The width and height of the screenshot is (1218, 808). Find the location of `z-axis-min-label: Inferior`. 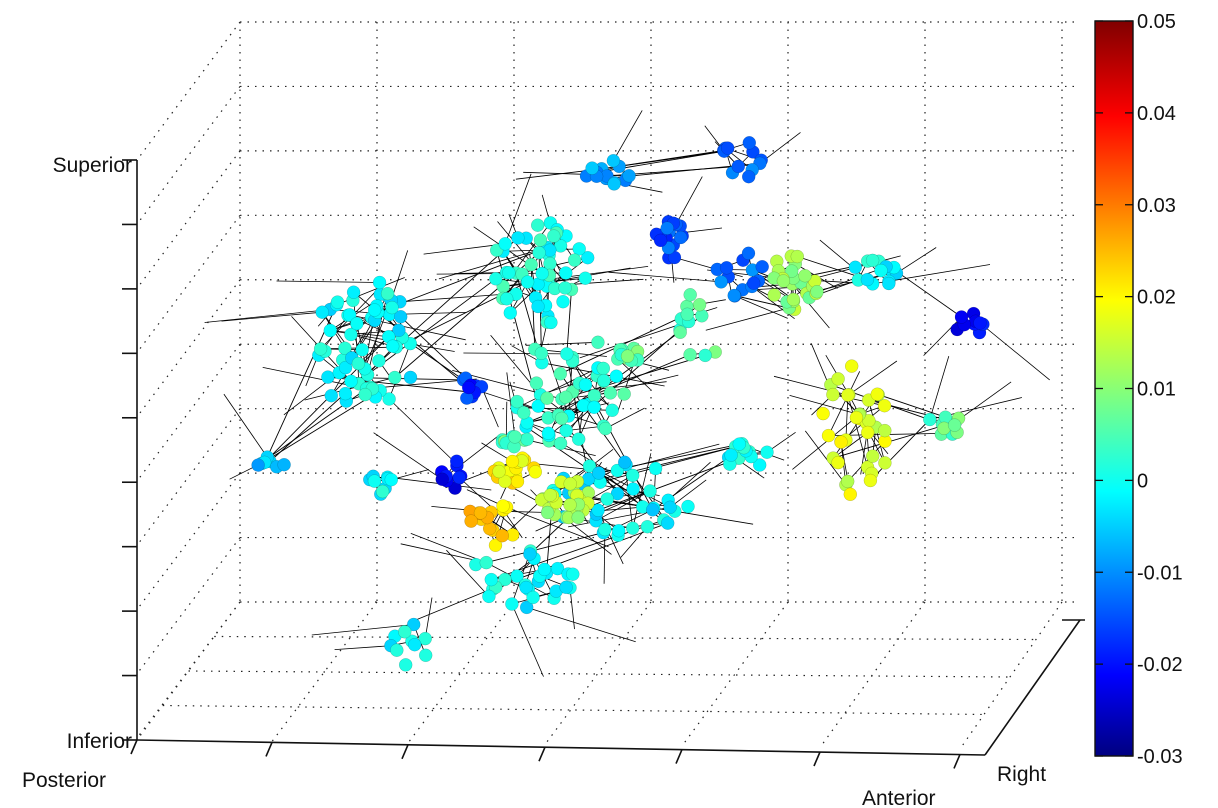

z-axis-min-label: Inferior is located at coordinates (99, 741).